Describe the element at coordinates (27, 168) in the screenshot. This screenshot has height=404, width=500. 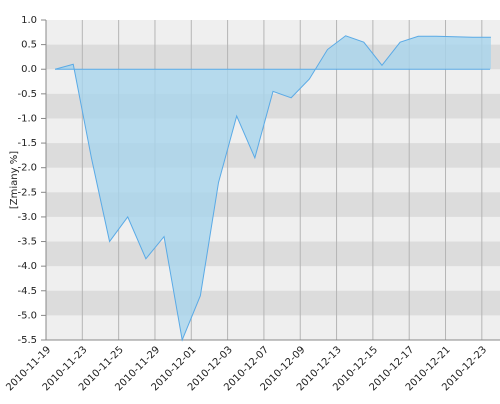
I see `y-tick-label: -2.0` at that location.